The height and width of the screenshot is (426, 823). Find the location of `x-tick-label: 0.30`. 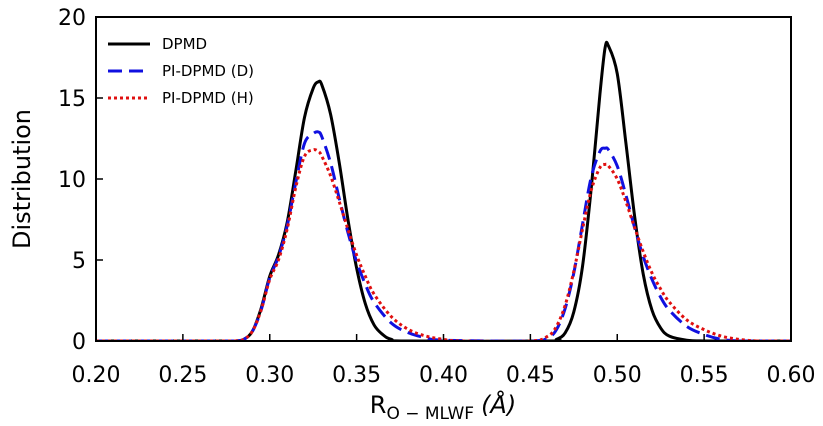

x-tick-label: 0.30 is located at coordinates (269, 375).